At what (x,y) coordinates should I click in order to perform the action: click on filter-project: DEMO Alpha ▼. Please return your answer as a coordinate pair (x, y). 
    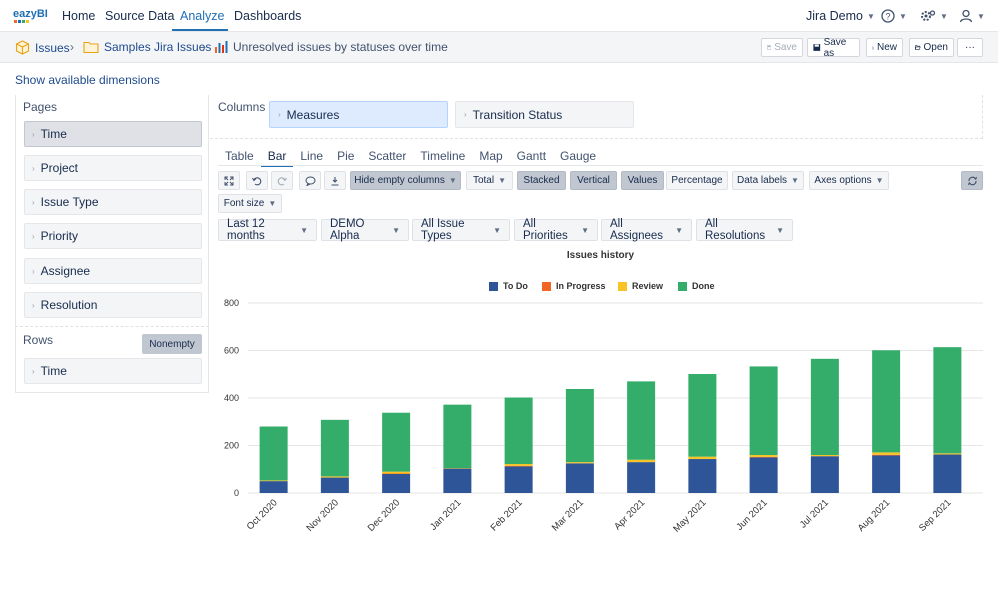
    Looking at the image, I should click on (365, 230).